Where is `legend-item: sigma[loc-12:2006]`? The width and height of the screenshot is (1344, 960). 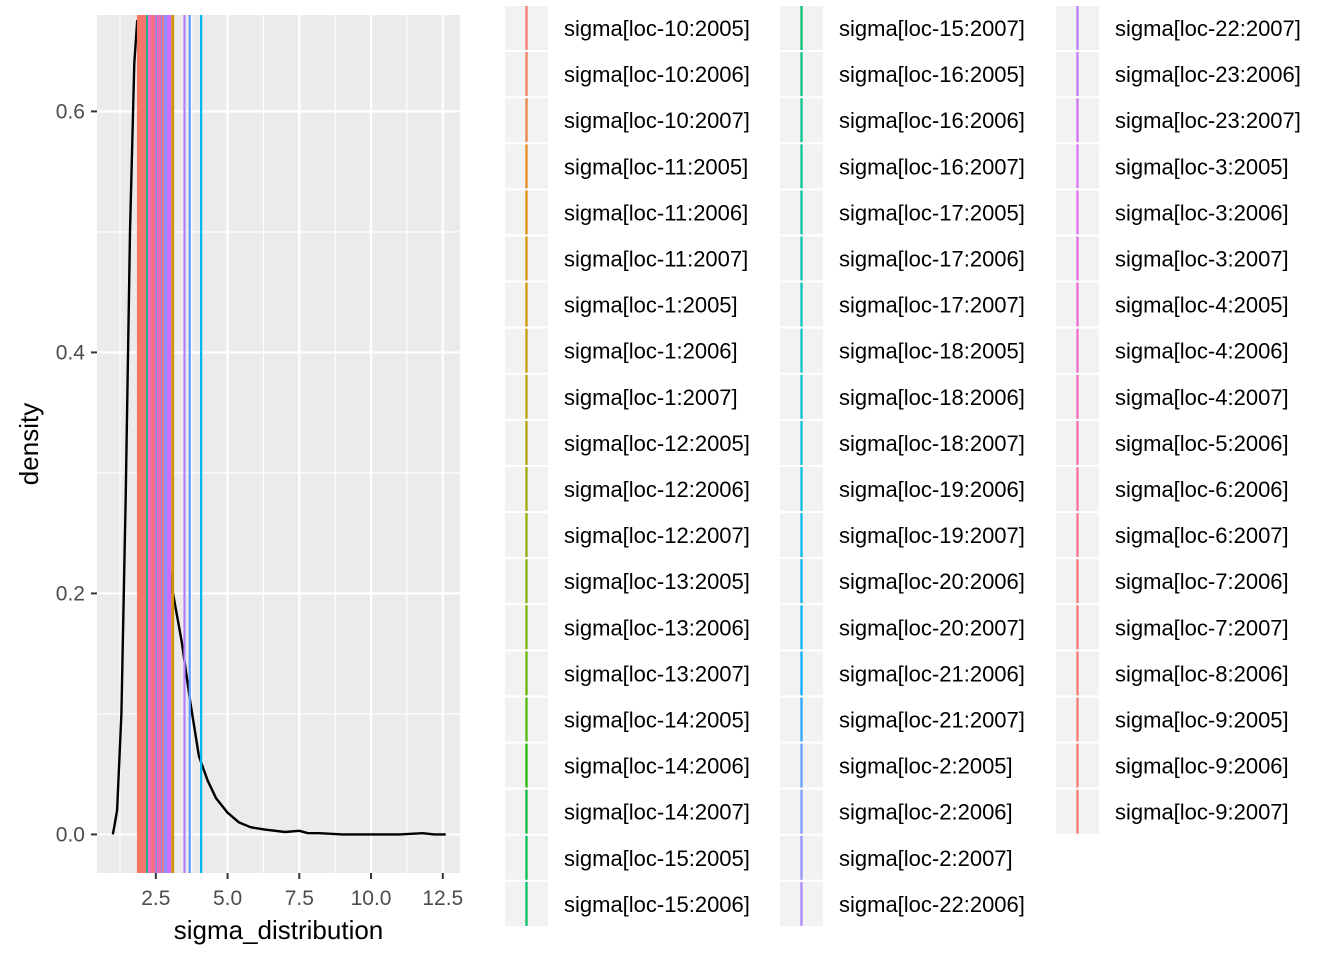
legend-item: sigma[loc-12:2006] is located at coordinates (627, 489).